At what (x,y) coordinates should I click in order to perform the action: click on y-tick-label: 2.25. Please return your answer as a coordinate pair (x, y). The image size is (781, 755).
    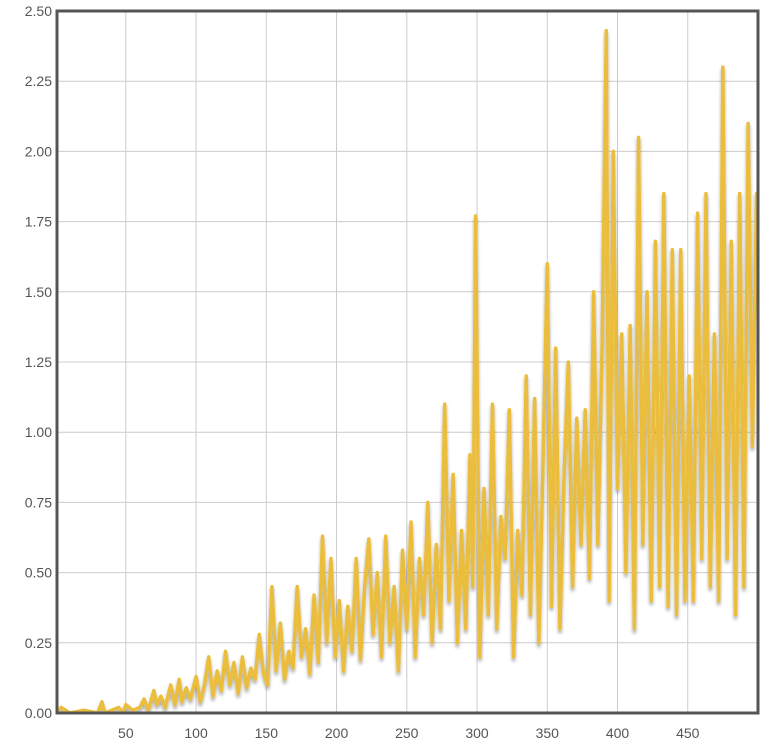
    Looking at the image, I should click on (38, 81).